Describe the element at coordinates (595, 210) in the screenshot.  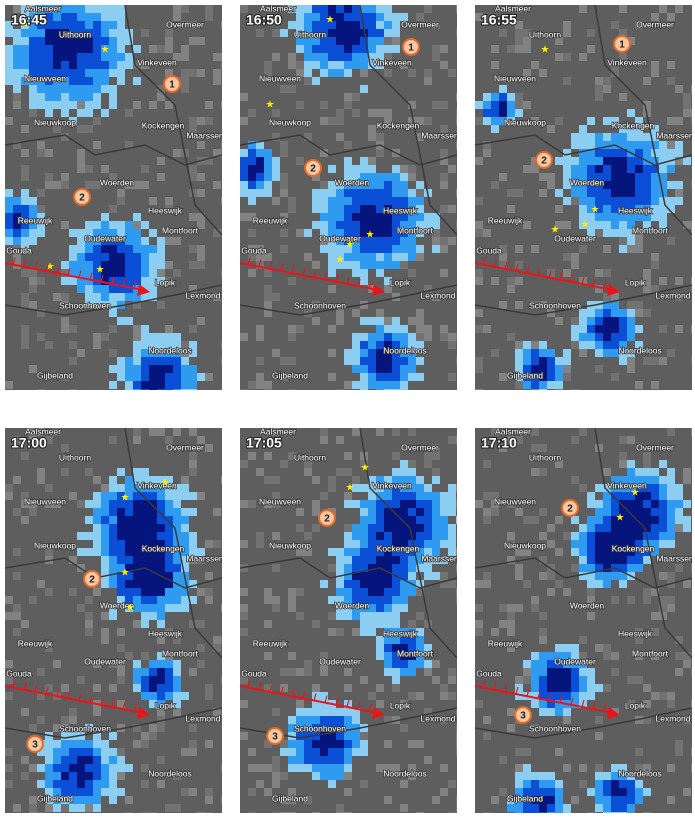
I see `lightning-star: ★` at that location.